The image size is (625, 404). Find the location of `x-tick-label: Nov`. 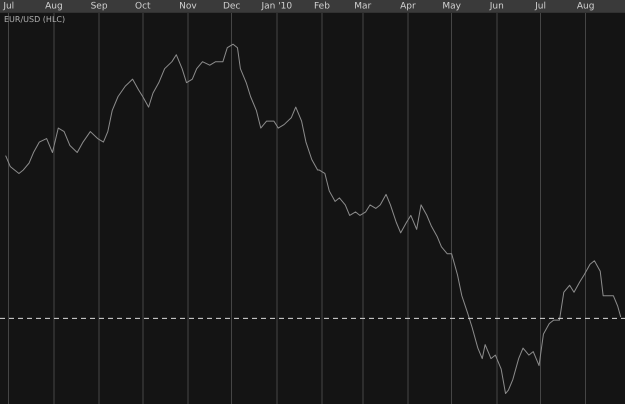

x-tick-label: Nov is located at coordinates (188, 7).